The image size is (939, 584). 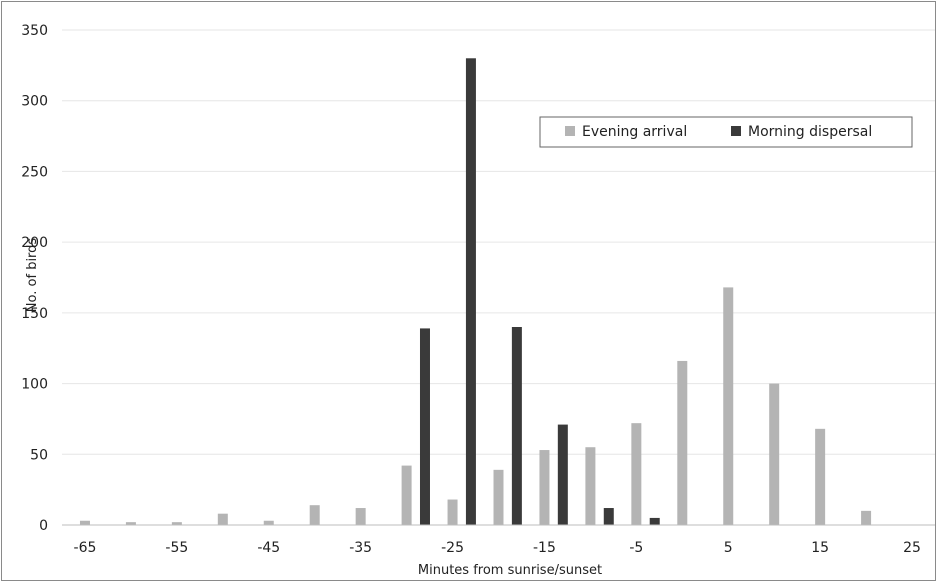 What do you see at coordinates (39, 455) in the screenshot?
I see `y-tick-label: 50` at bounding box center [39, 455].